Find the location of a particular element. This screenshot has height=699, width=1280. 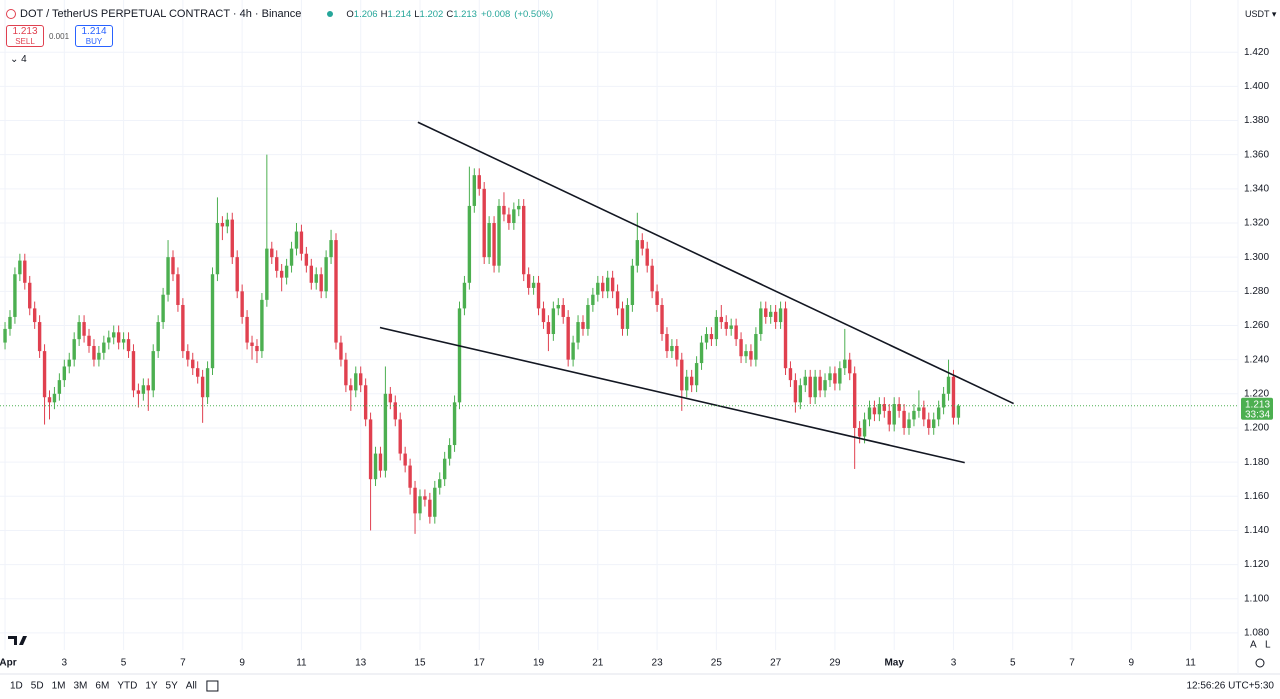

legend-value: 1.214 is located at coordinates (399, 14).